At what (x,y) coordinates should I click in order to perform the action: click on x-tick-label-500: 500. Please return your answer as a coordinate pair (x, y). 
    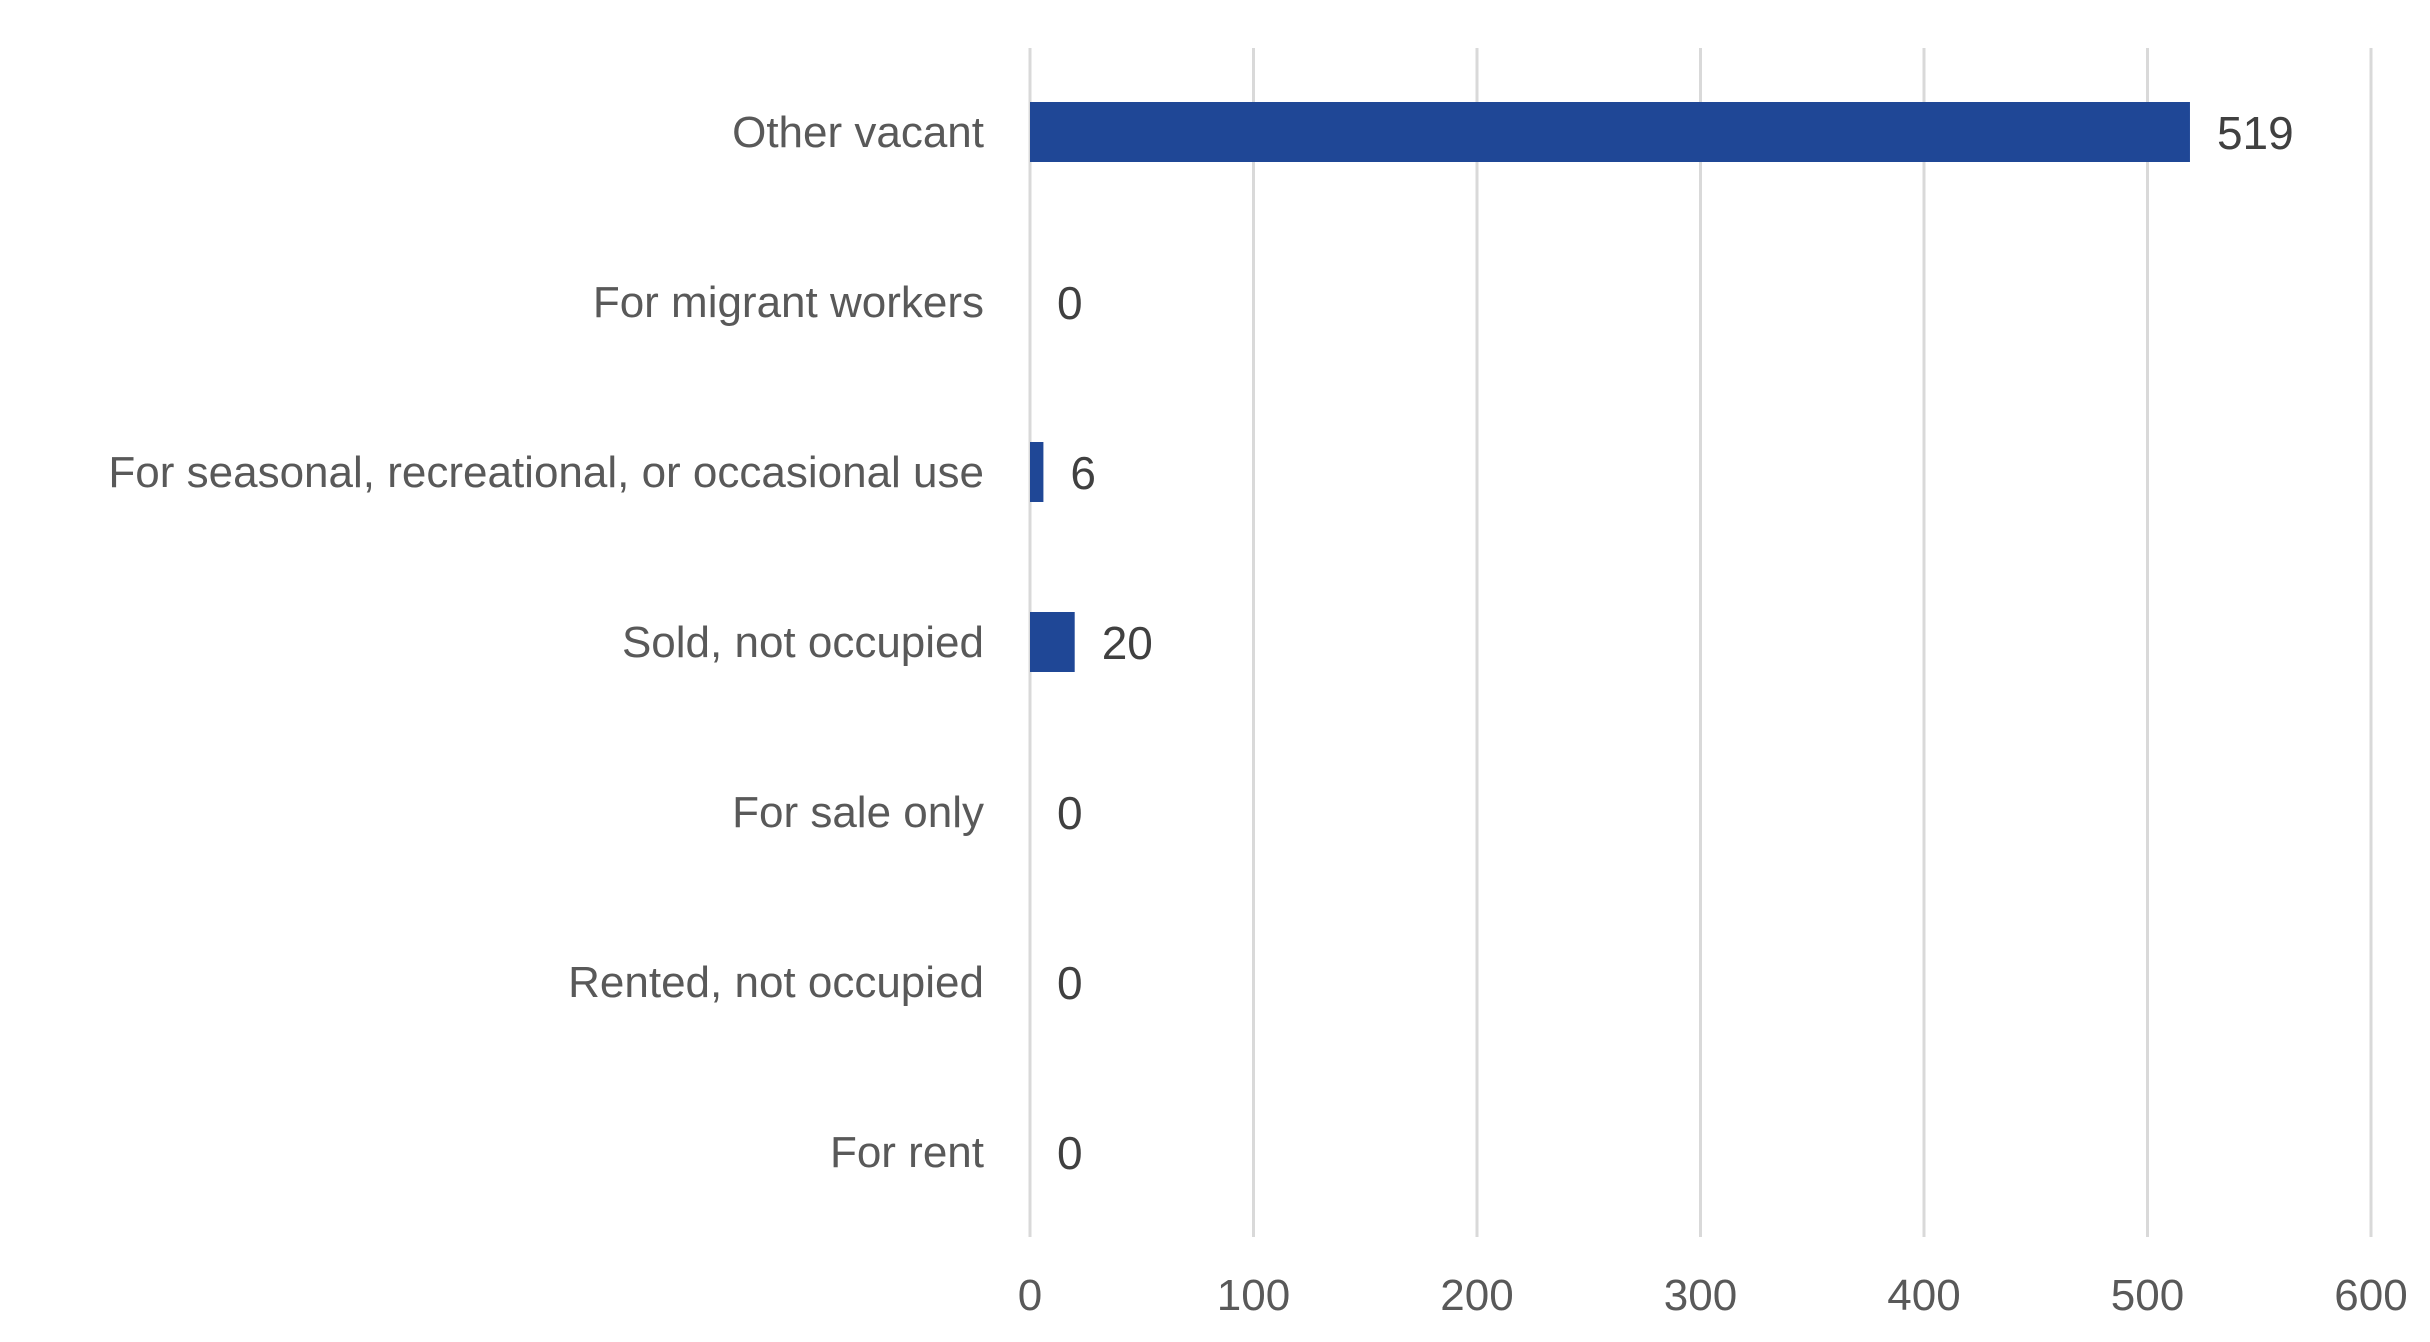
    Looking at the image, I should click on (2147, 1295).